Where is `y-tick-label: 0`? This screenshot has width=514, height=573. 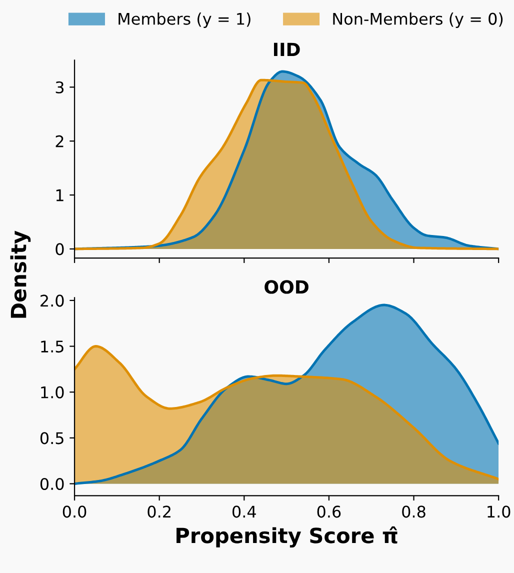 y-tick-label: 0 is located at coordinates (60, 249).